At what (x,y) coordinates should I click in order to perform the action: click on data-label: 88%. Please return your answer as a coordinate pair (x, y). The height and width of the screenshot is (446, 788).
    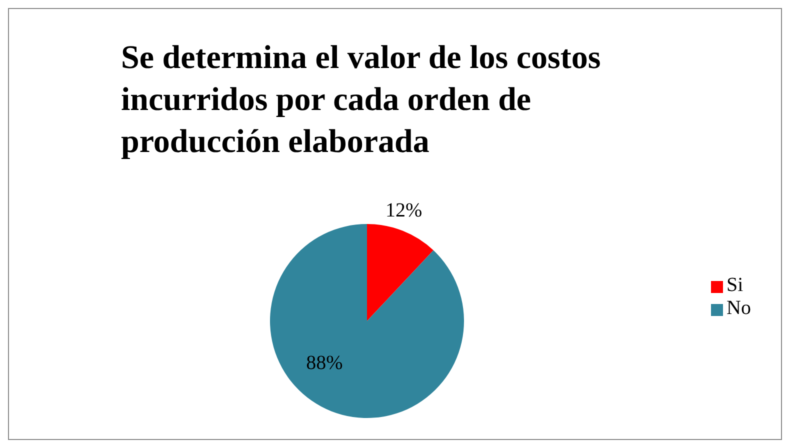
    Looking at the image, I should click on (324, 363).